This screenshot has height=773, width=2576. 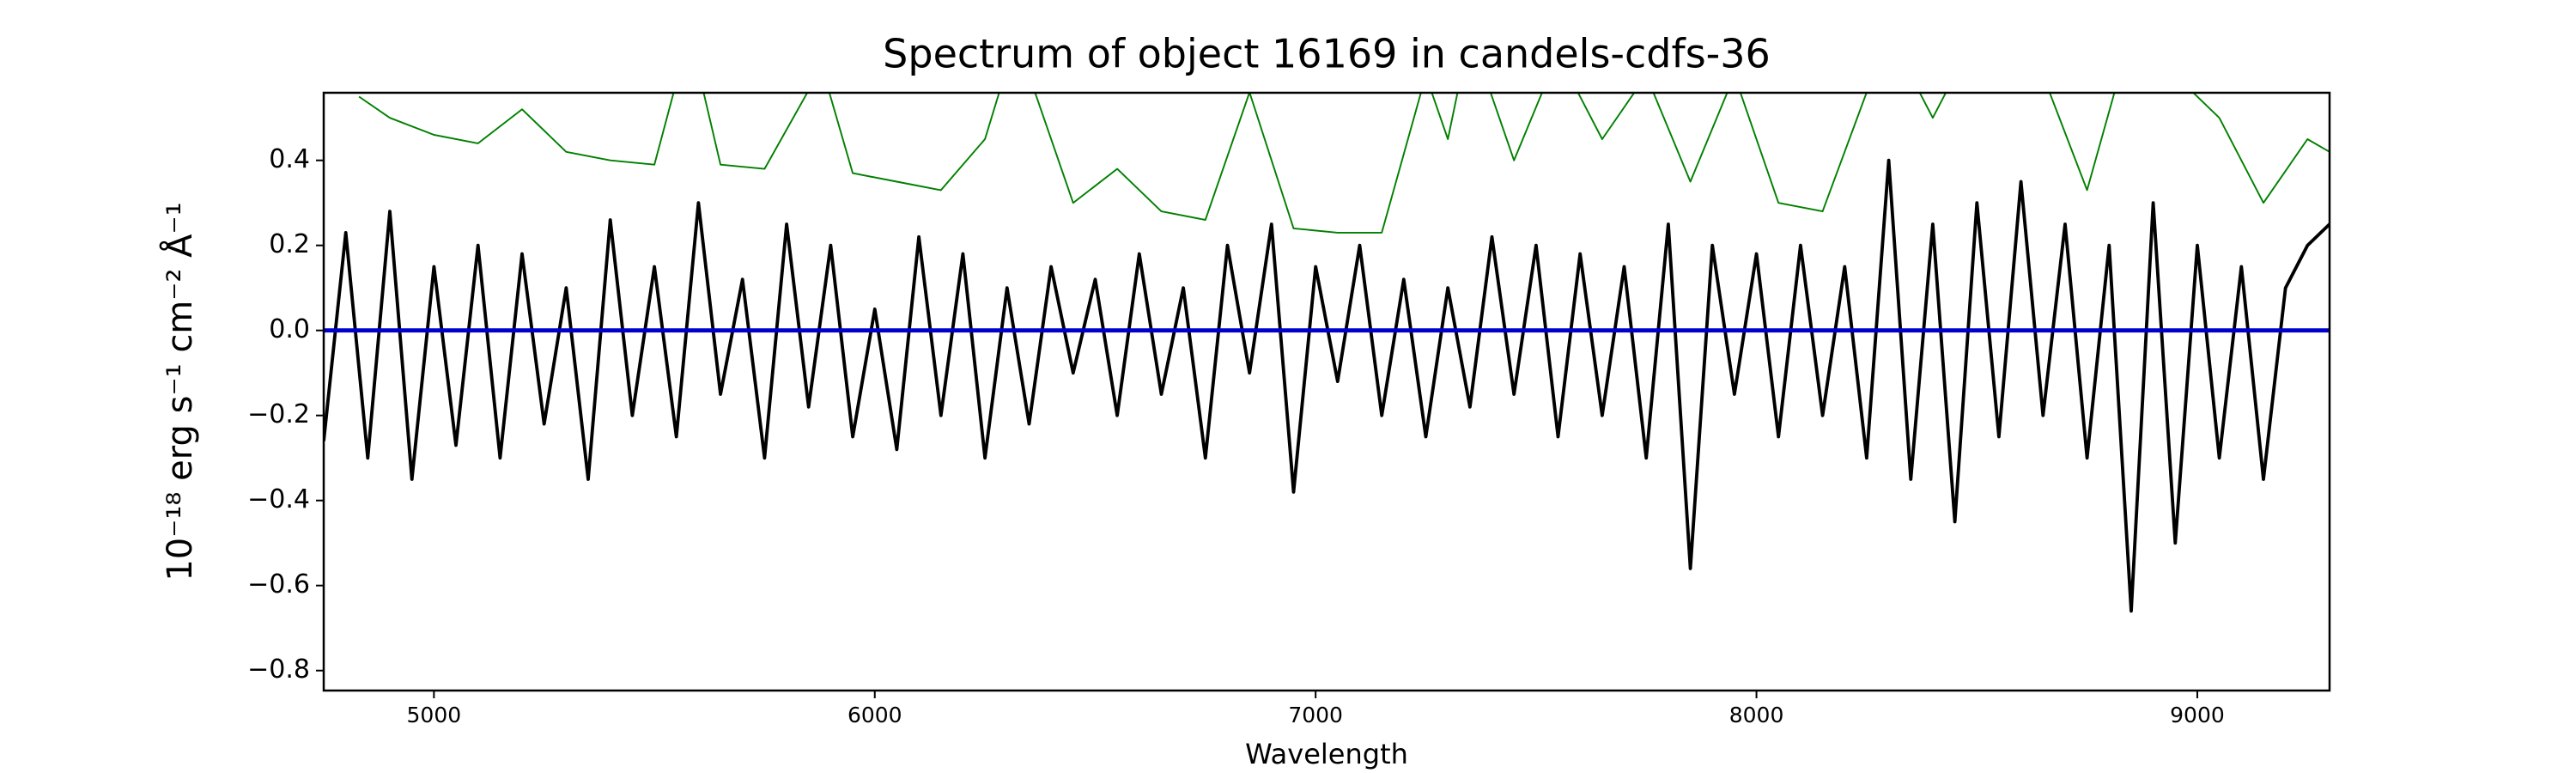 What do you see at coordinates (290, 159) in the screenshot?
I see `y-tick-label: 0.4` at bounding box center [290, 159].